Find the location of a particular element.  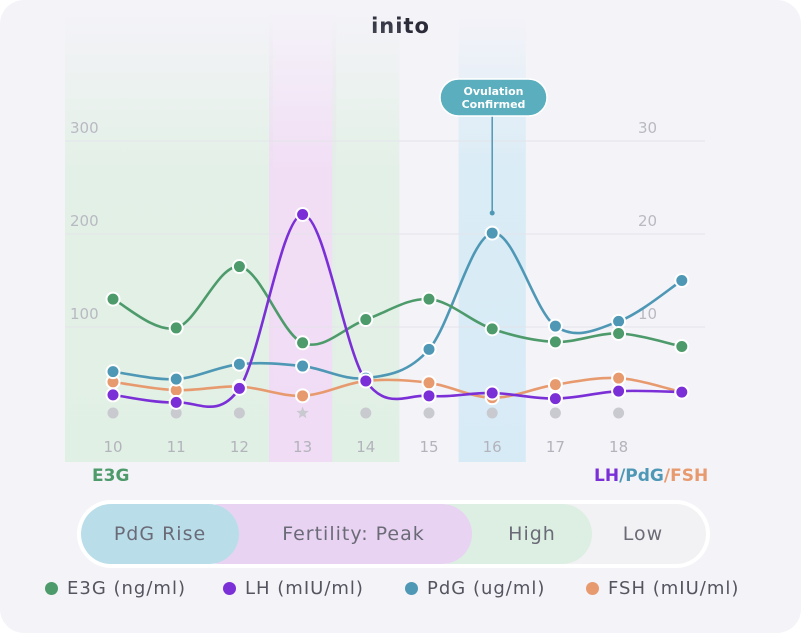

right-axis-group-label: LH/PdG/FSH is located at coordinates (651, 476).